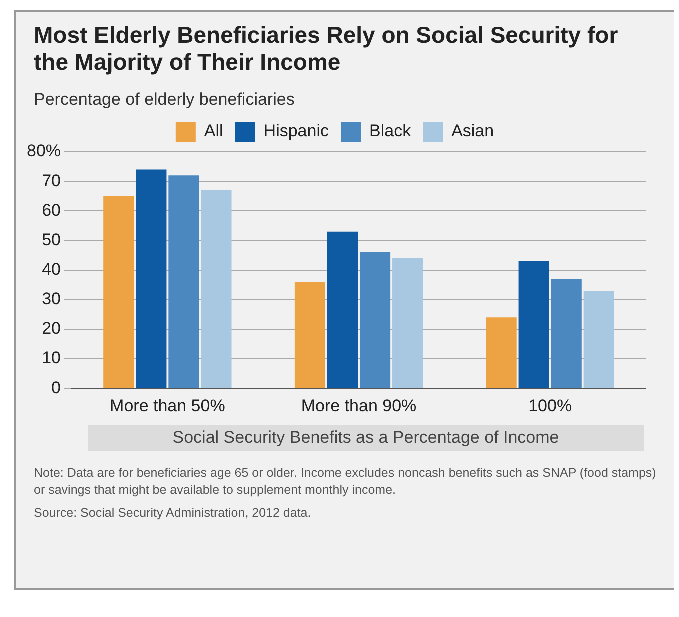  Describe the element at coordinates (473, 131) in the screenshot. I see `legend-label: Asian` at that location.